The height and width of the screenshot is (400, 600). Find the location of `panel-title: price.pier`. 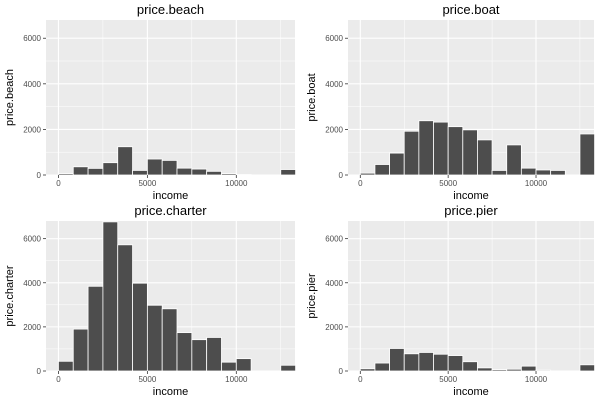

panel-title: price.pier is located at coordinates (471, 210).